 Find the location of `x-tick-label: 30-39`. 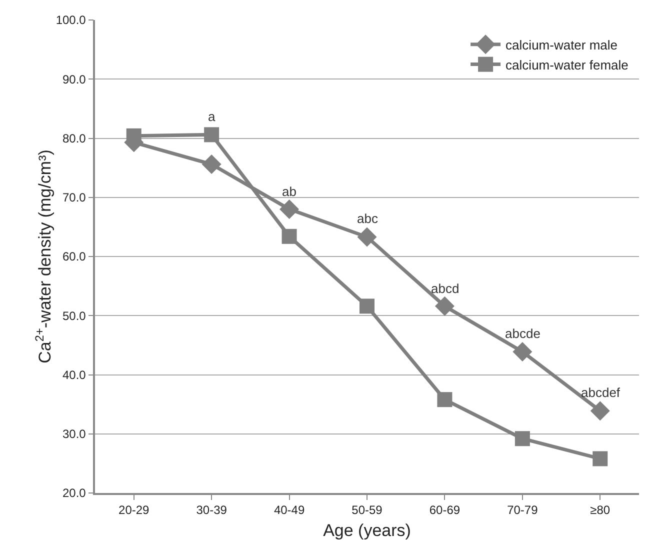

x-tick-label: 30-39 is located at coordinates (212, 510).